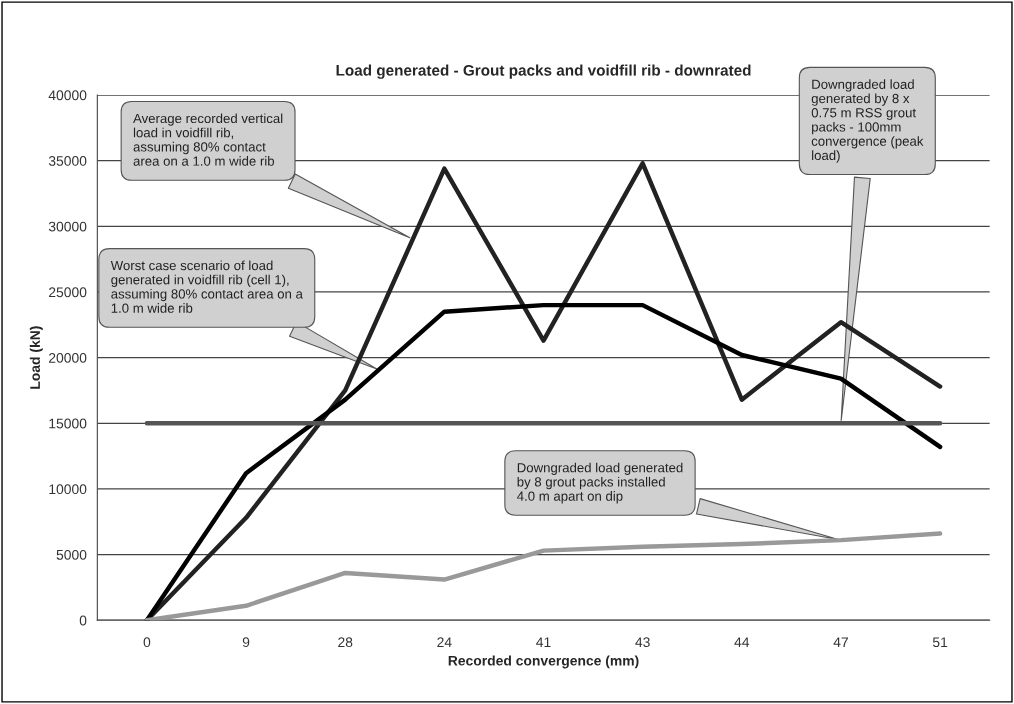 The image size is (1014, 704). Describe the element at coordinates (867, 121) in the screenshot. I see `annotation: Downgraded load generated by 8 x 0.75 m RSS grout packs - 100mm convergence (peak load)` at that location.